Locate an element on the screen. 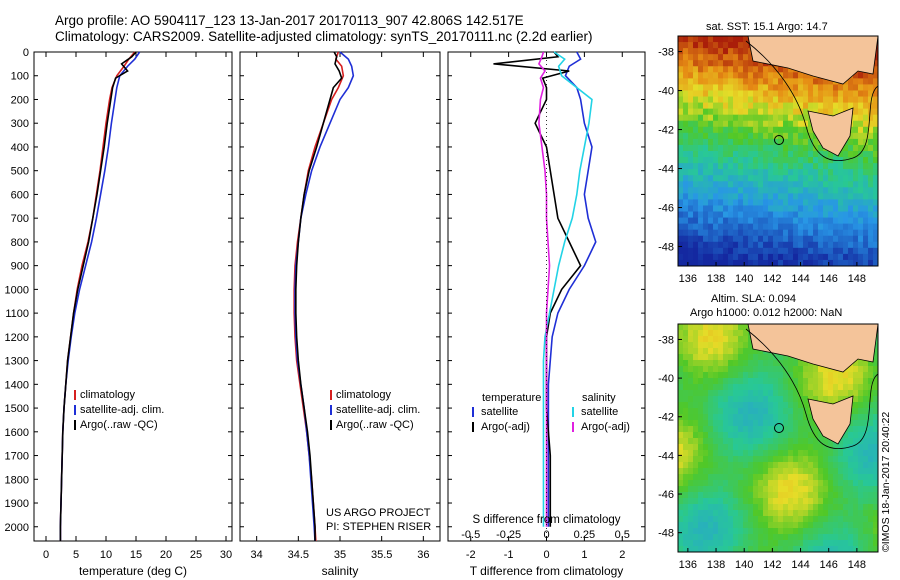 The height and width of the screenshot is (580, 900). project-label: US ARGO PROJECT is located at coordinates (378, 513).